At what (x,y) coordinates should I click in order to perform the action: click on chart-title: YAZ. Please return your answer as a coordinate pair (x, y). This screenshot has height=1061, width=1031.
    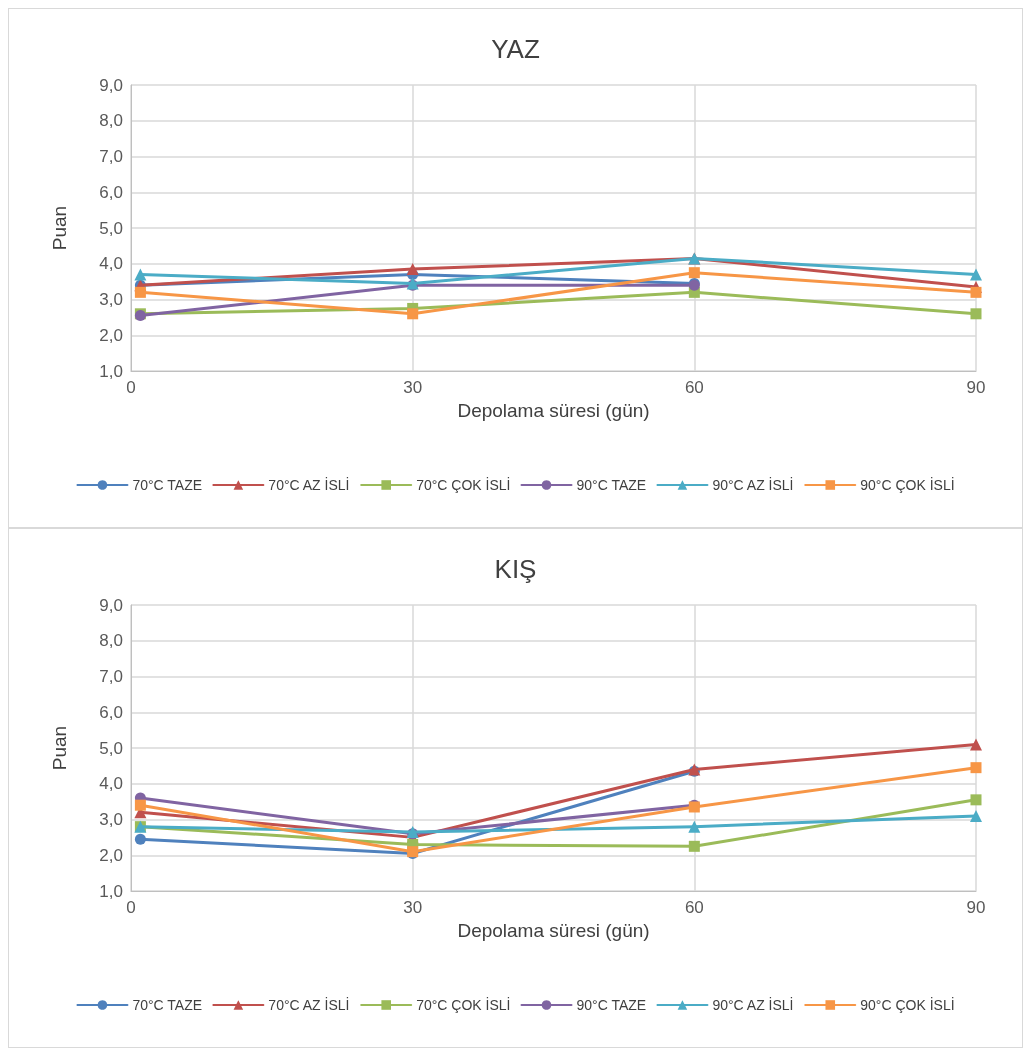
    Looking at the image, I should click on (515, 49).